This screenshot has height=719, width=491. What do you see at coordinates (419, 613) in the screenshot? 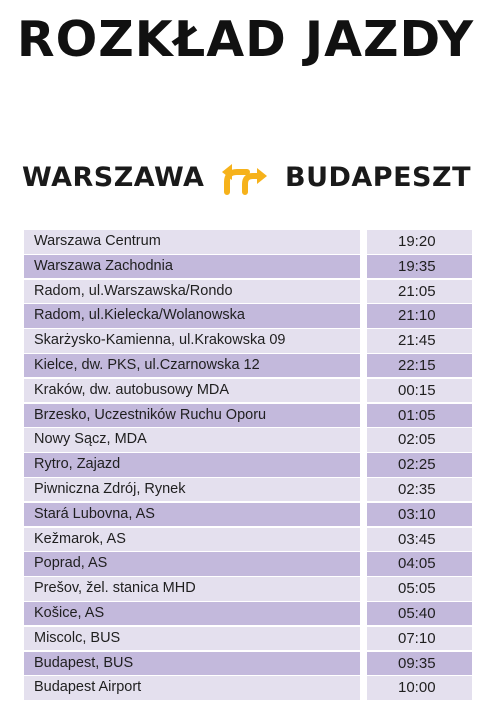
I see `departure-time: 05:40` at bounding box center [419, 613].